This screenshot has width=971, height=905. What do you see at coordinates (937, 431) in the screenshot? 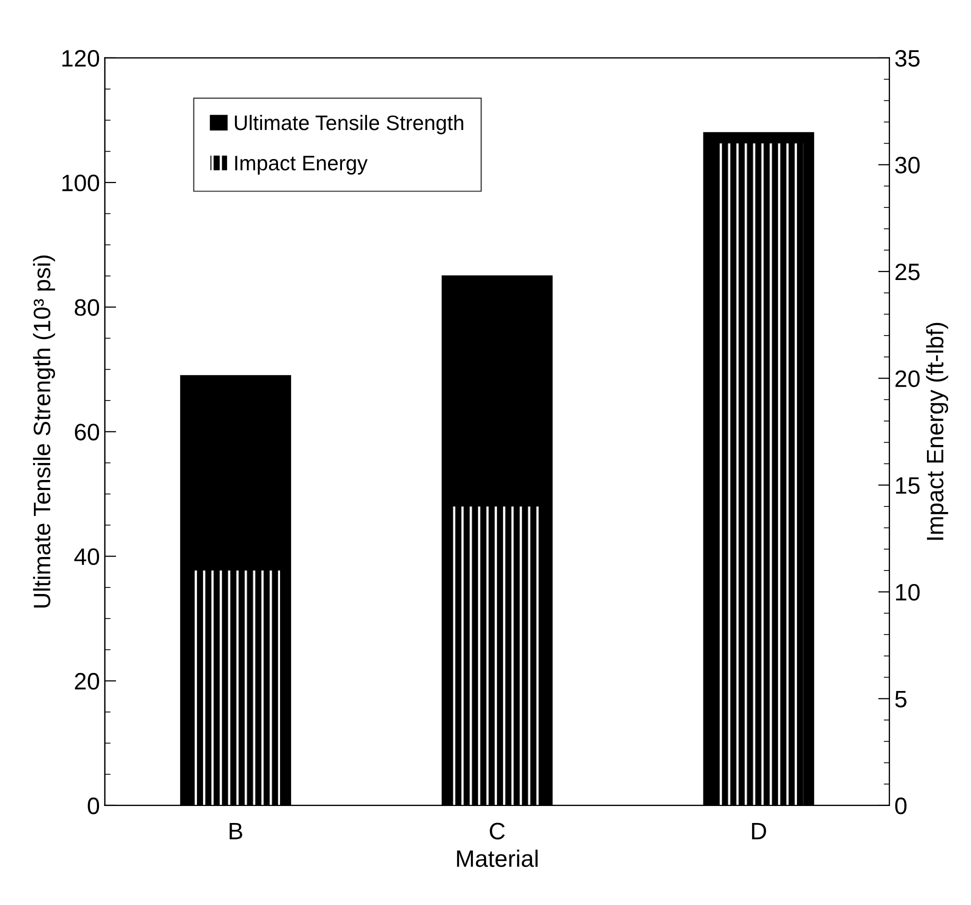
I see `y2-axis-title: Impact Energy (ft-lbf)` at bounding box center [937, 431].